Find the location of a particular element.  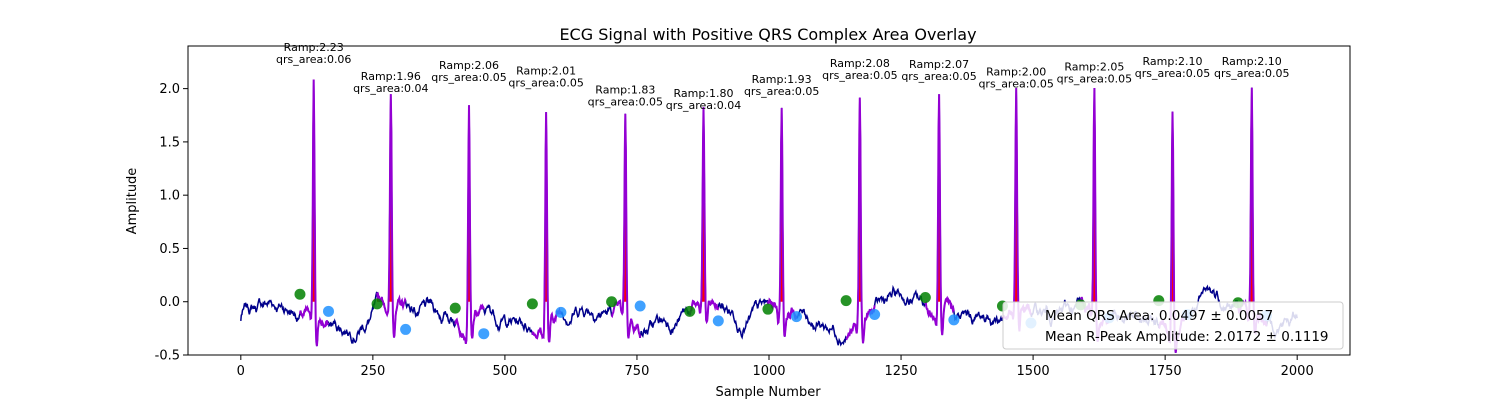

r-peak-label-1: Ramp:2.23 is located at coordinates (314, 47).